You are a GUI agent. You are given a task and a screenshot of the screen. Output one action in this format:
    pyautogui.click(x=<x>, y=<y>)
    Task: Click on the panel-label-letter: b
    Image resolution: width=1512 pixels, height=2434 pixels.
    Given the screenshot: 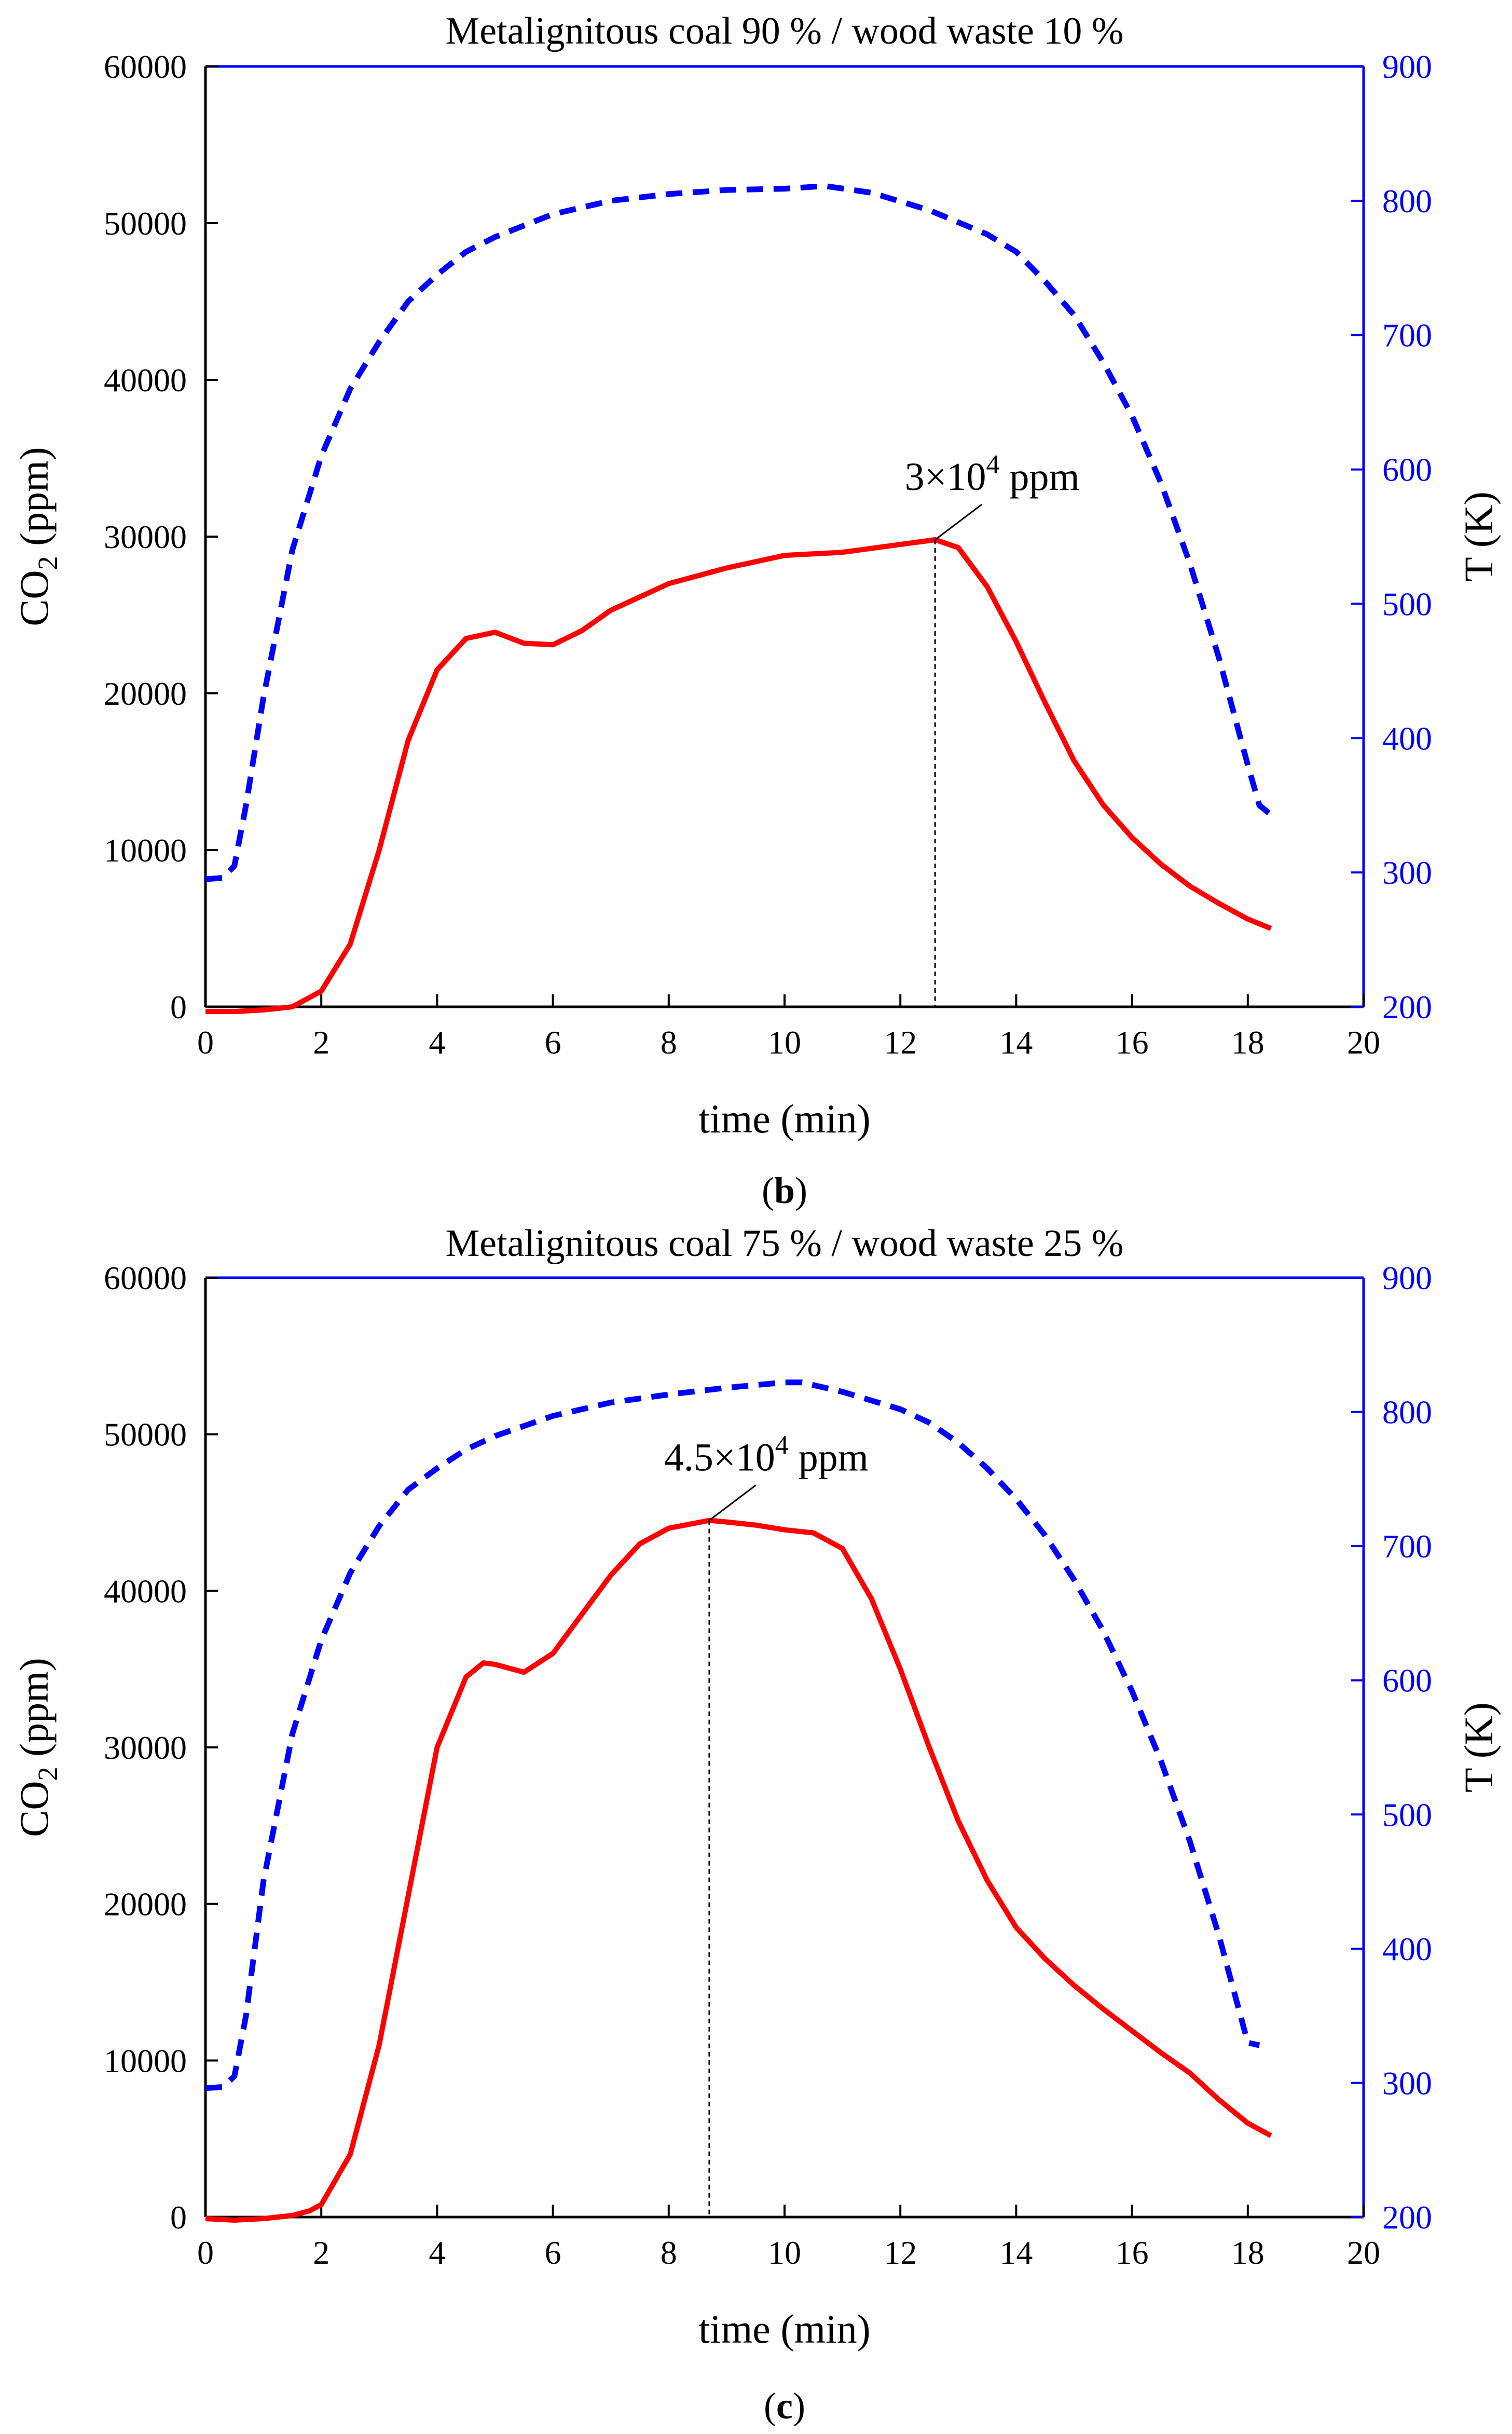 What is the action you would take?
    pyautogui.click(x=784, y=1190)
    